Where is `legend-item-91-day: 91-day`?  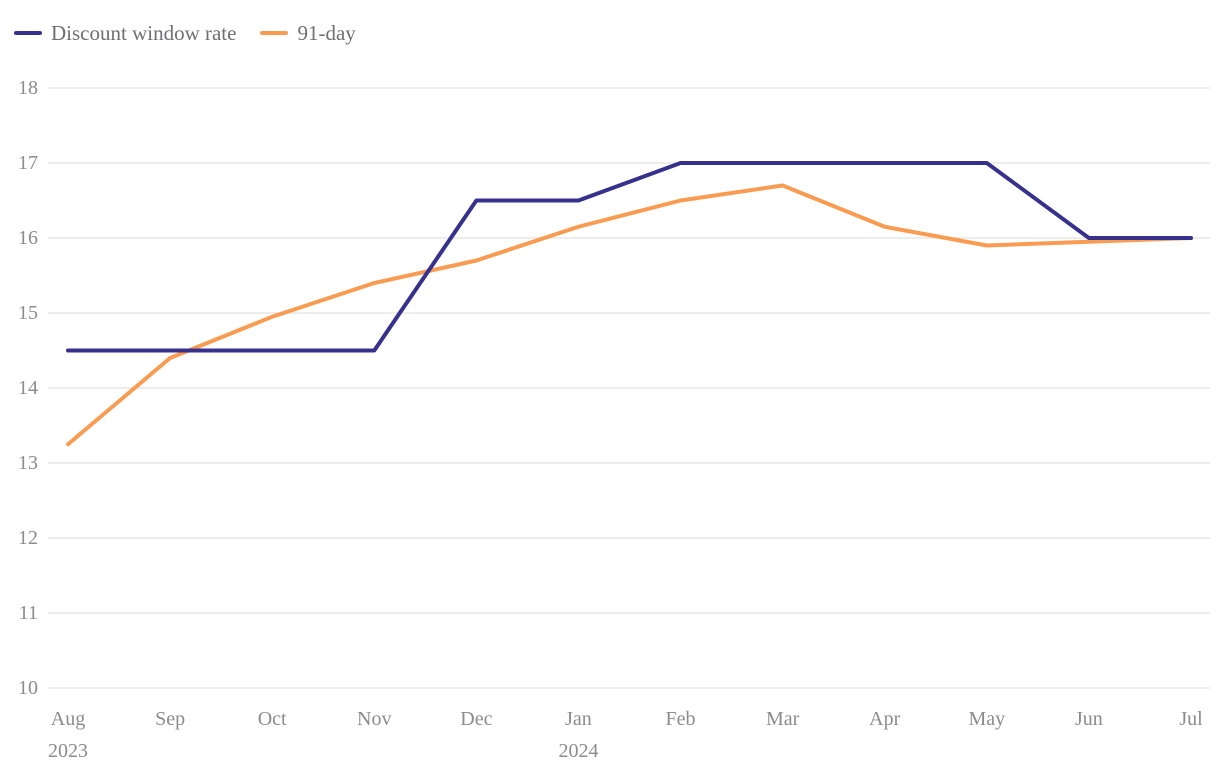 legend-item-91-day: 91-day is located at coordinates (308, 33).